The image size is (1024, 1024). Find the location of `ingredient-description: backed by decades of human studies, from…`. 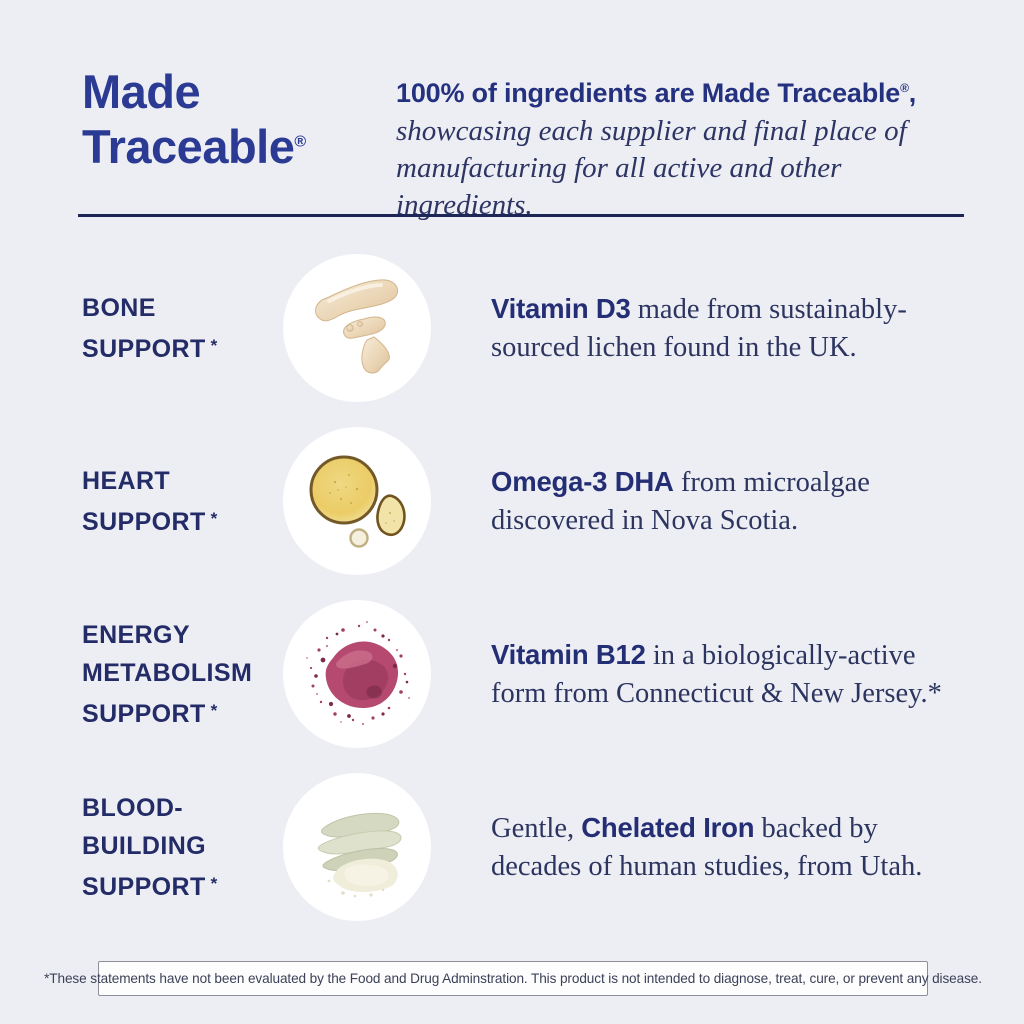

ingredient-description: backed by decades of human studies, from… is located at coordinates (707, 847).